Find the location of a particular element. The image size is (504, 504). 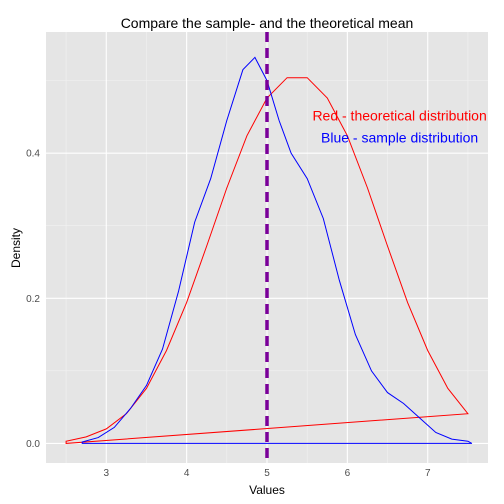

y-tick-label: 0.2 is located at coordinates (33, 299).